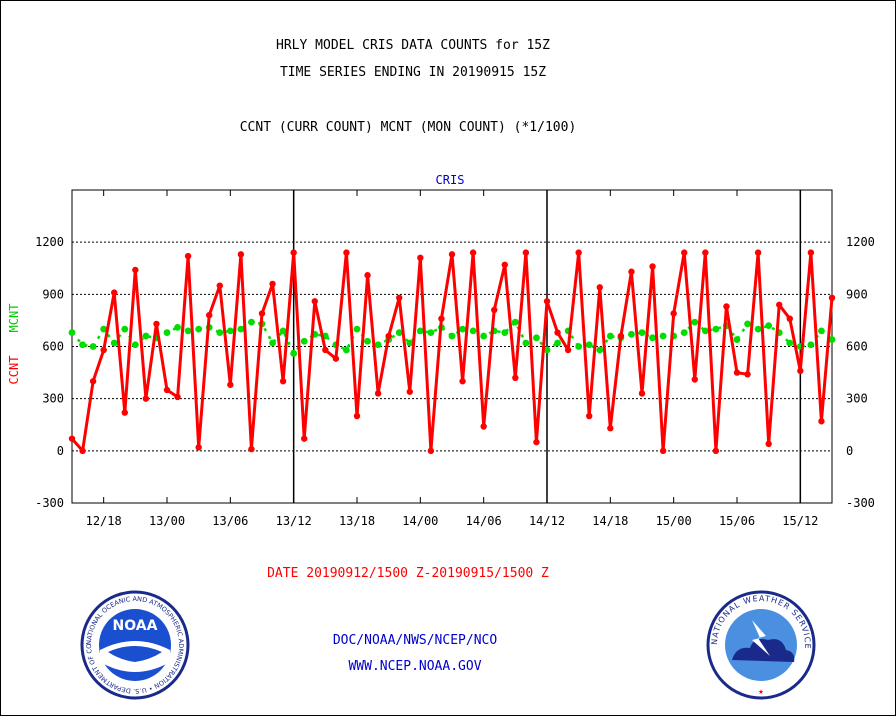 This screenshot has width=896, height=716. I want to click on y-tick-label-left: 1200, so click(49, 242).